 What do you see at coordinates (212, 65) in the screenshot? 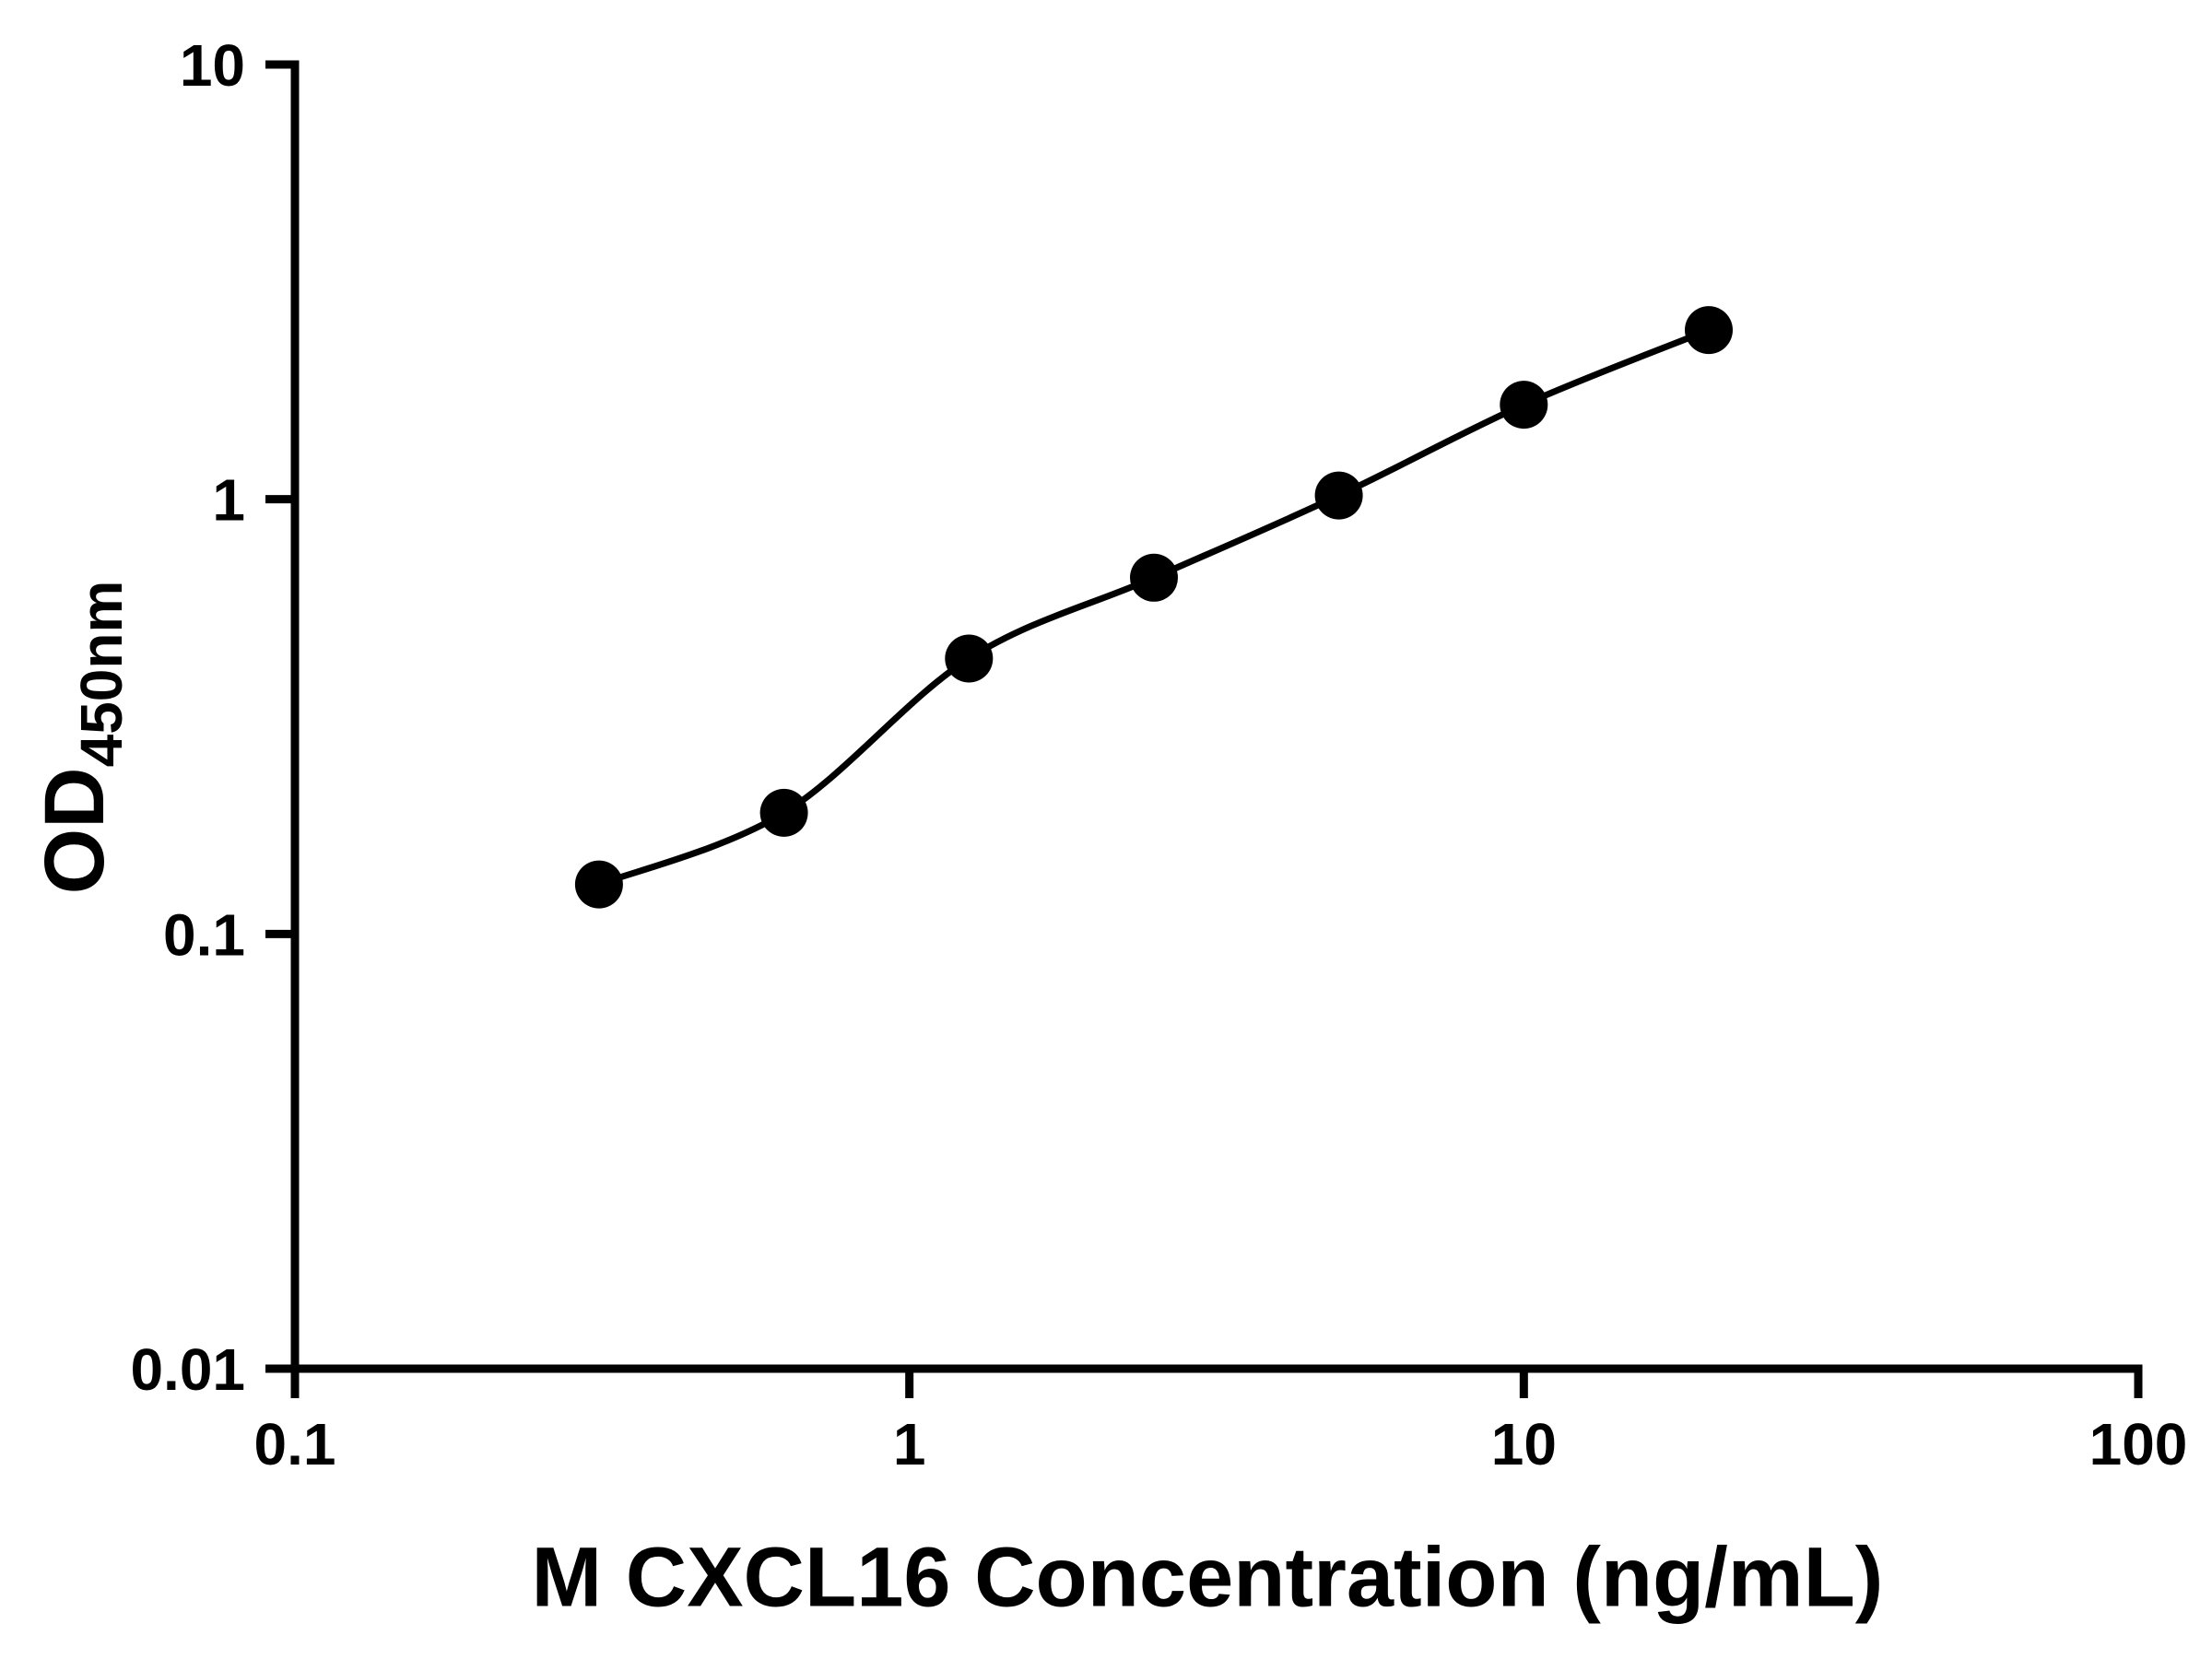
I see `y-axis-tick-label: 10` at bounding box center [212, 65].